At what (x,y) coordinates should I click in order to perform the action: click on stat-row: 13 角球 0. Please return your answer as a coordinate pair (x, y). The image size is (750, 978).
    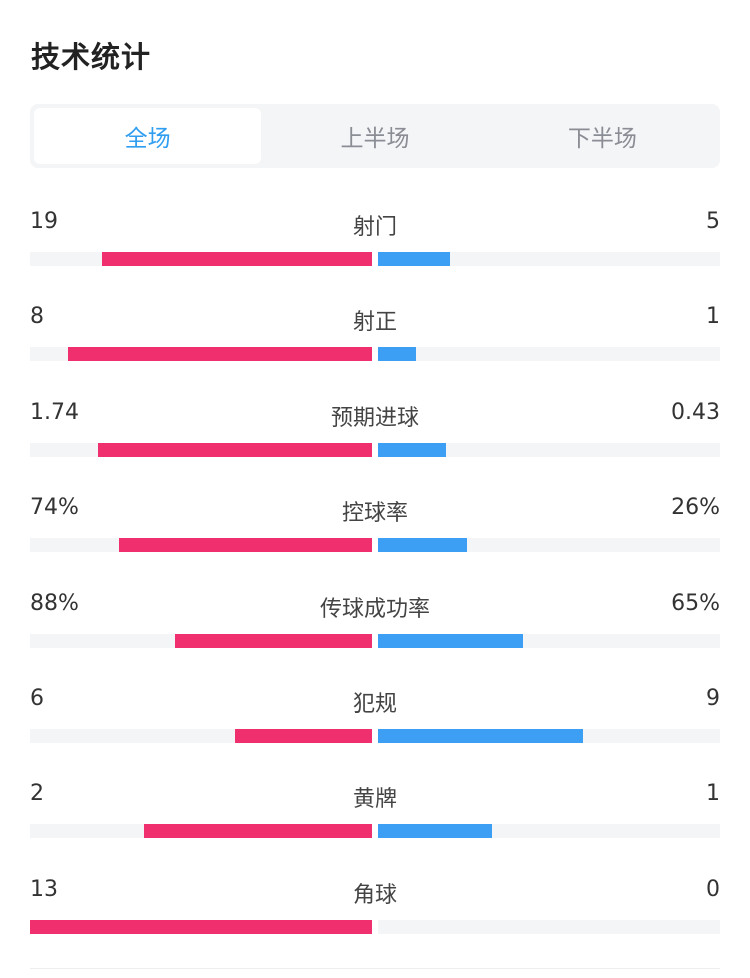
    Looking at the image, I should click on (375, 911).